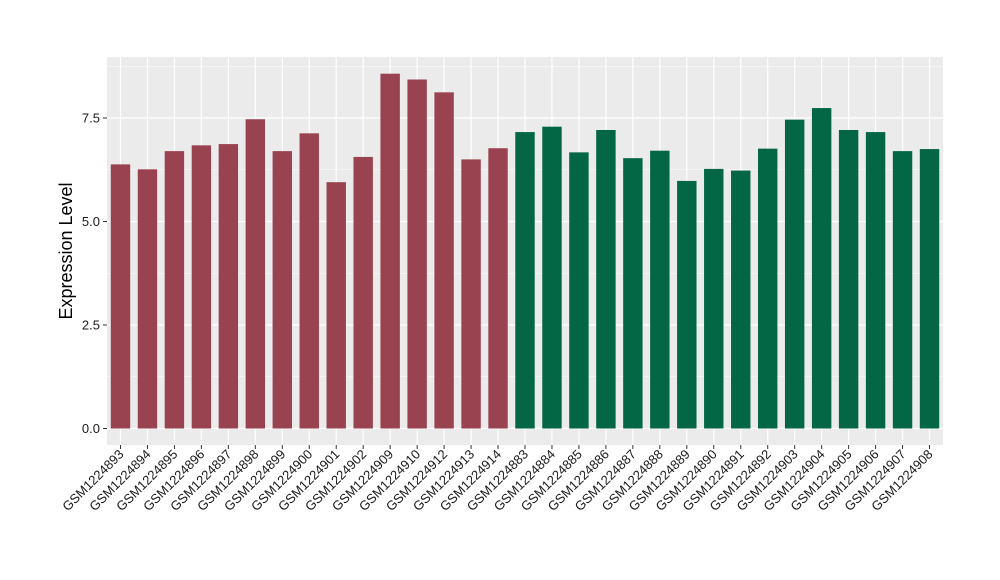 This screenshot has height=580, width=1000. I want to click on bar-GSM1224890, so click(714, 298).